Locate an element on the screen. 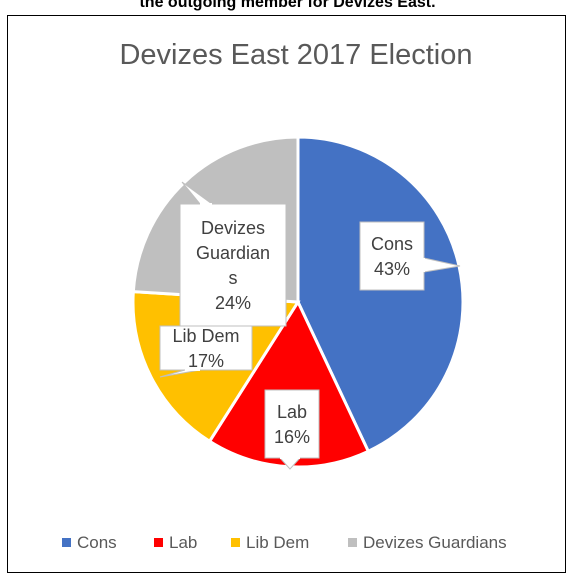 This screenshot has height=575, width=575. legend-item-lab: Lab is located at coordinates (175, 542).